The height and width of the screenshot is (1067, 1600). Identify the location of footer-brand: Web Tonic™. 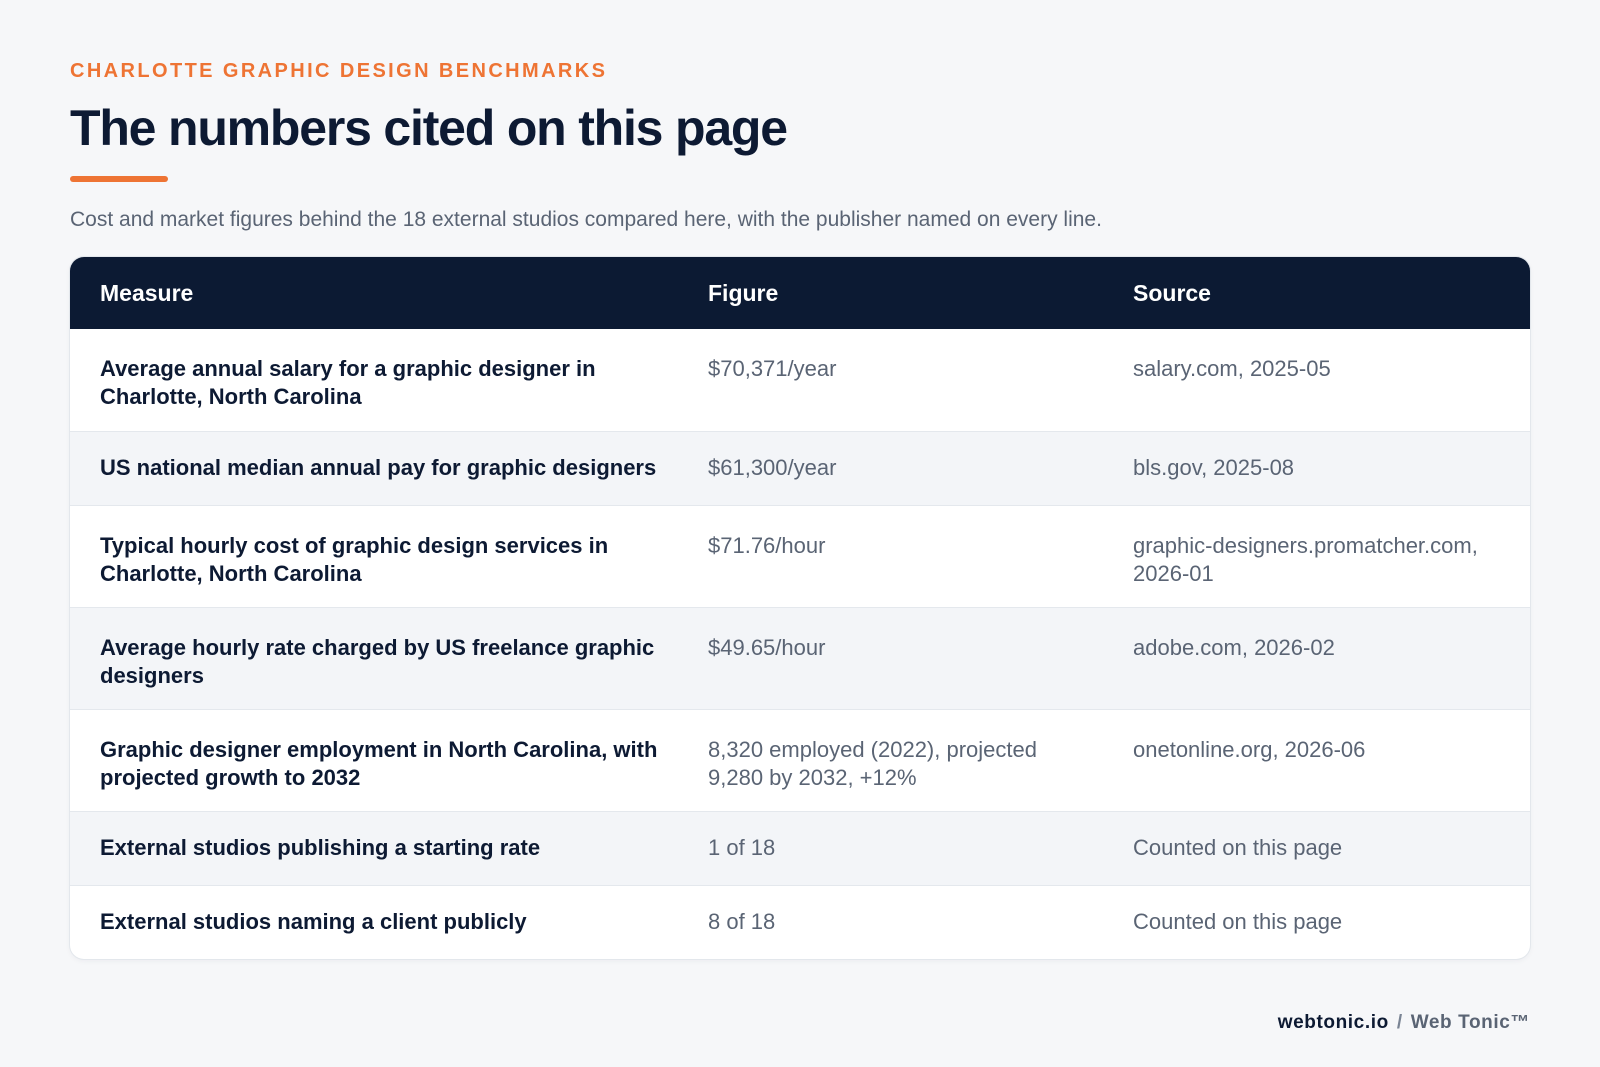
(1470, 1022).